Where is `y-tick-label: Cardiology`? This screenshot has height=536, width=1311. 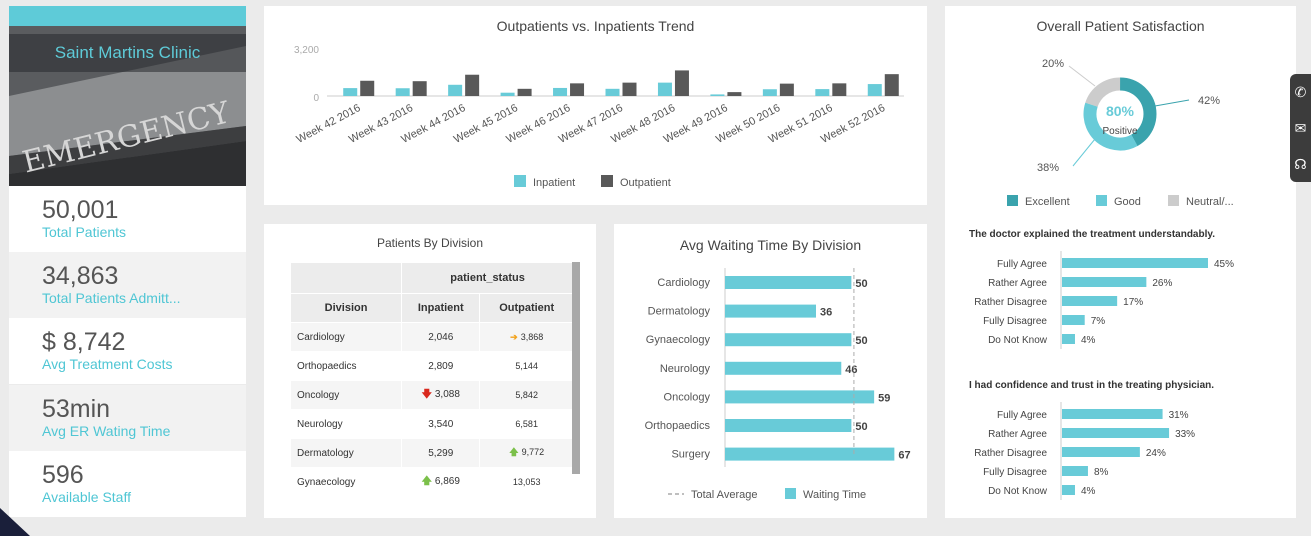 y-tick-label: Cardiology is located at coordinates (683, 283).